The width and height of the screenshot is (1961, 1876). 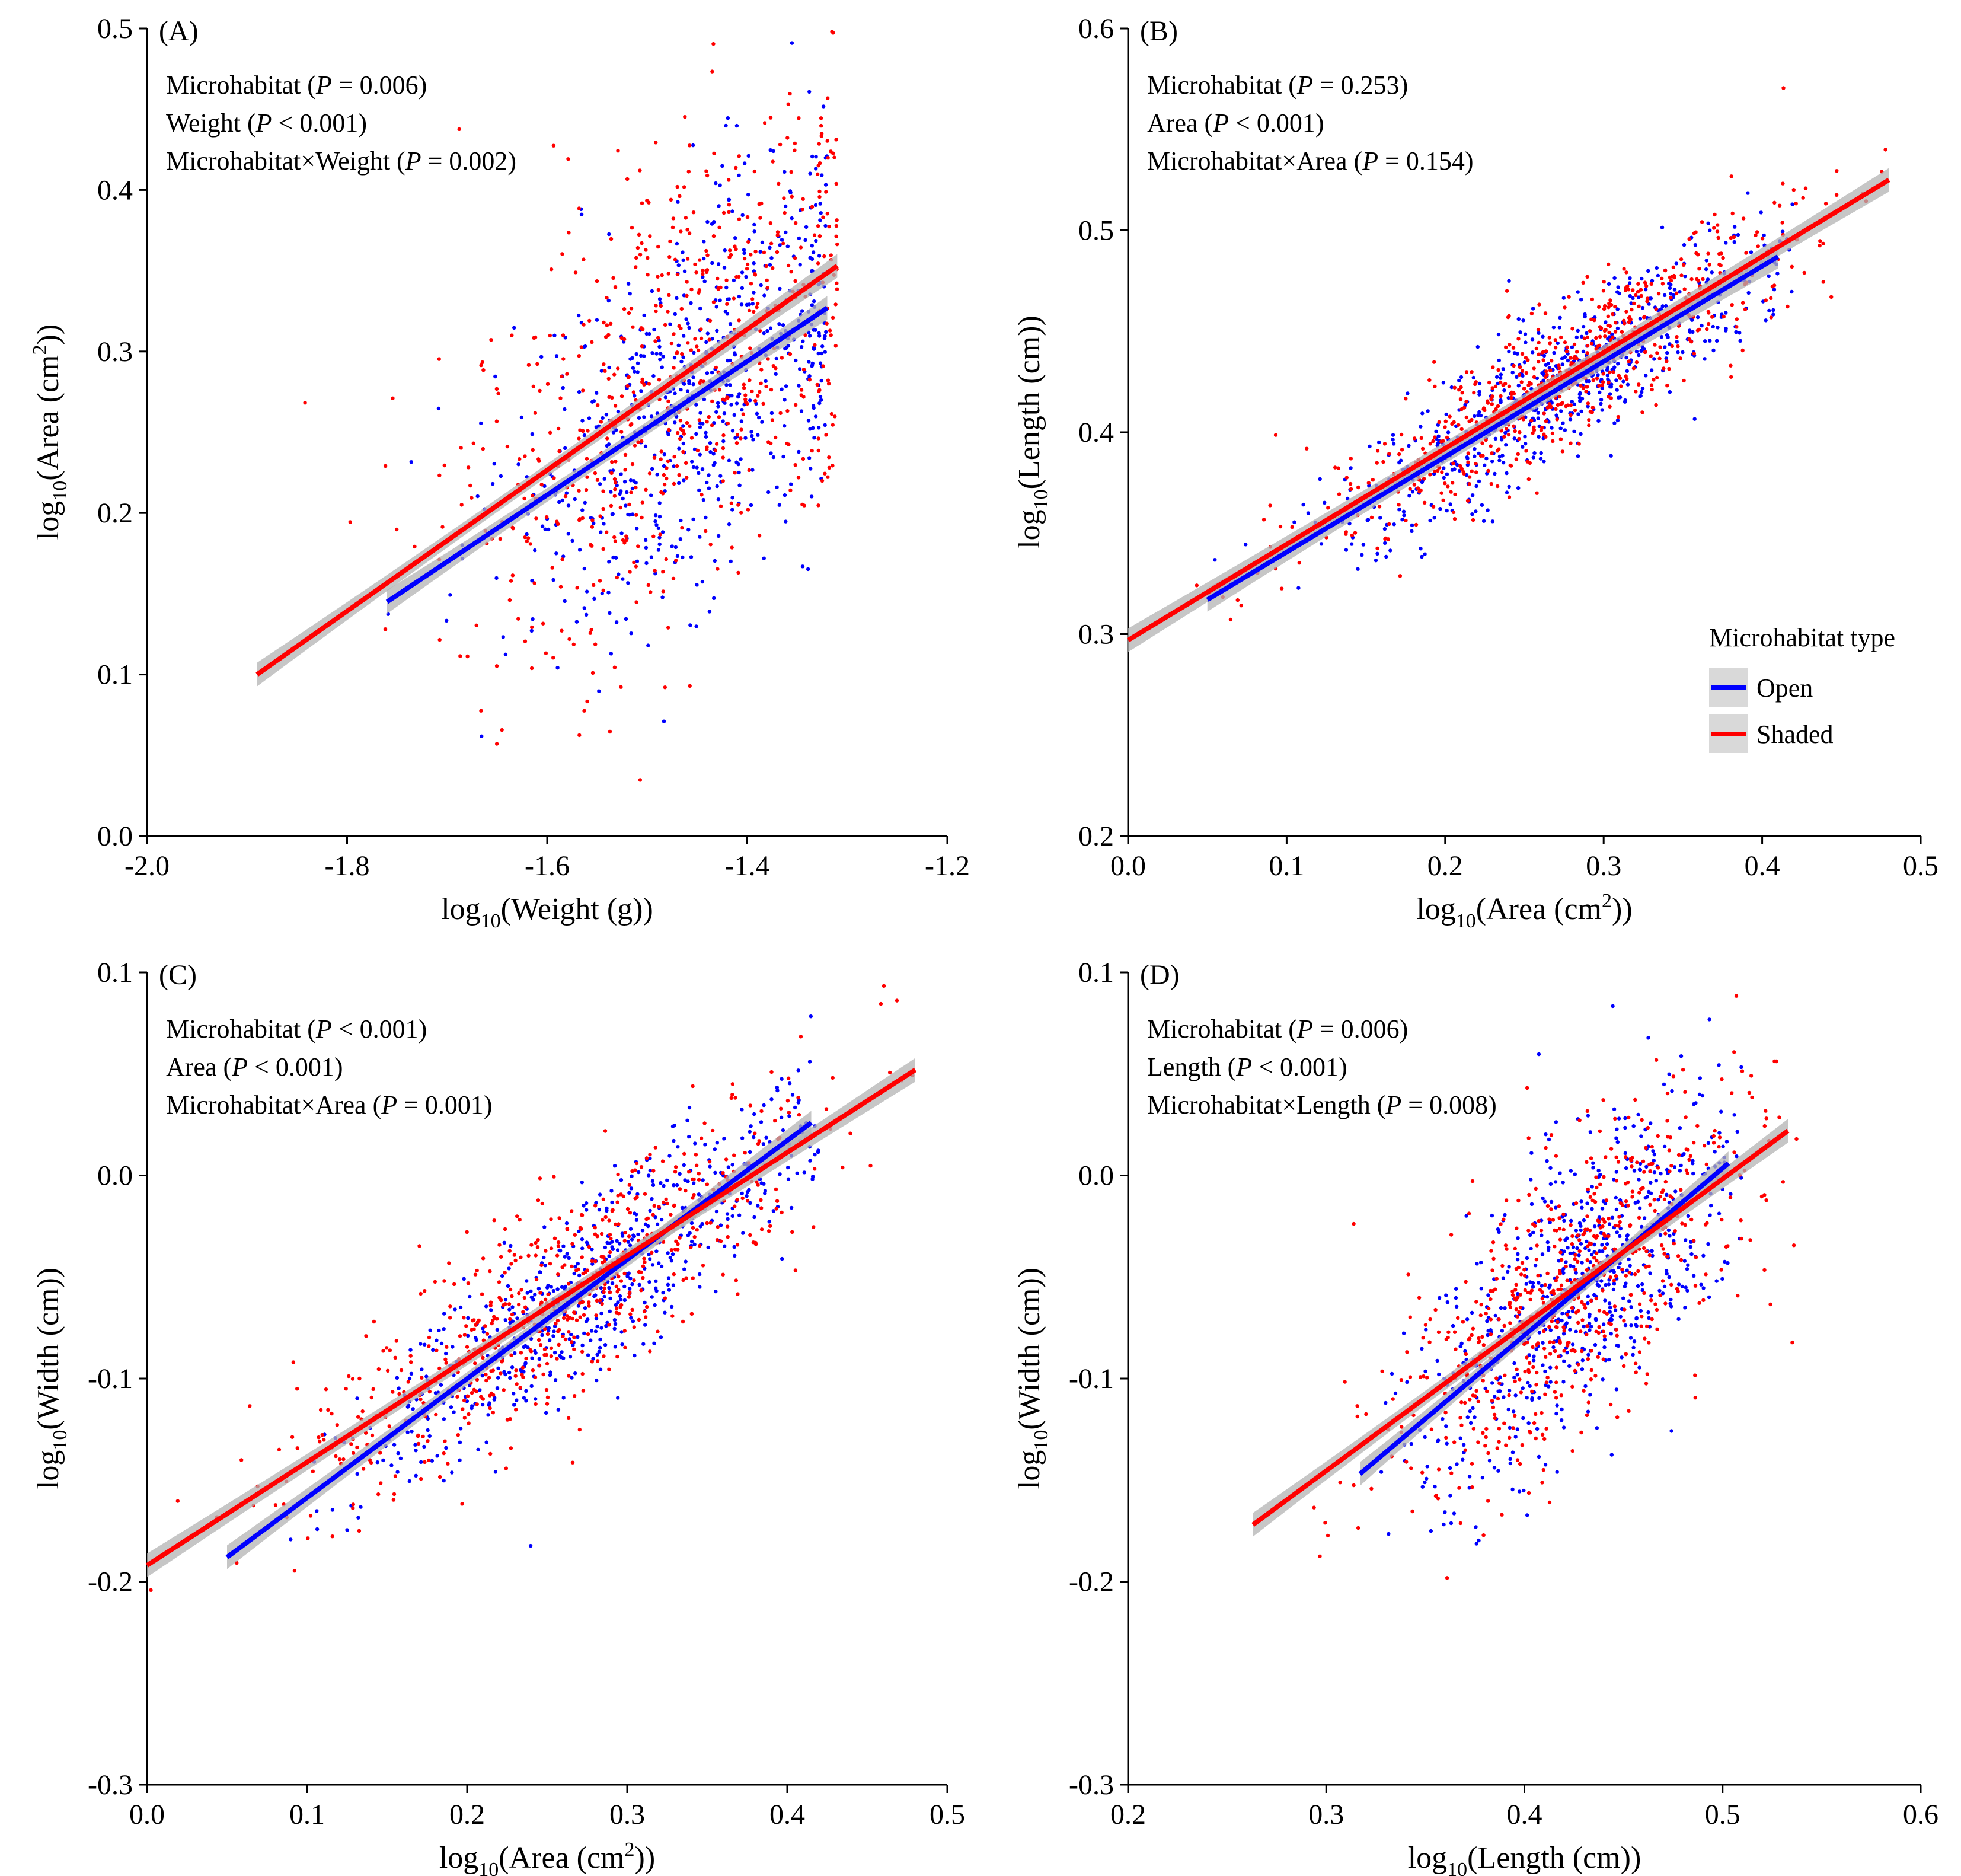 I want to click on legend-title: Microhabitat type, so click(x=1802, y=637).